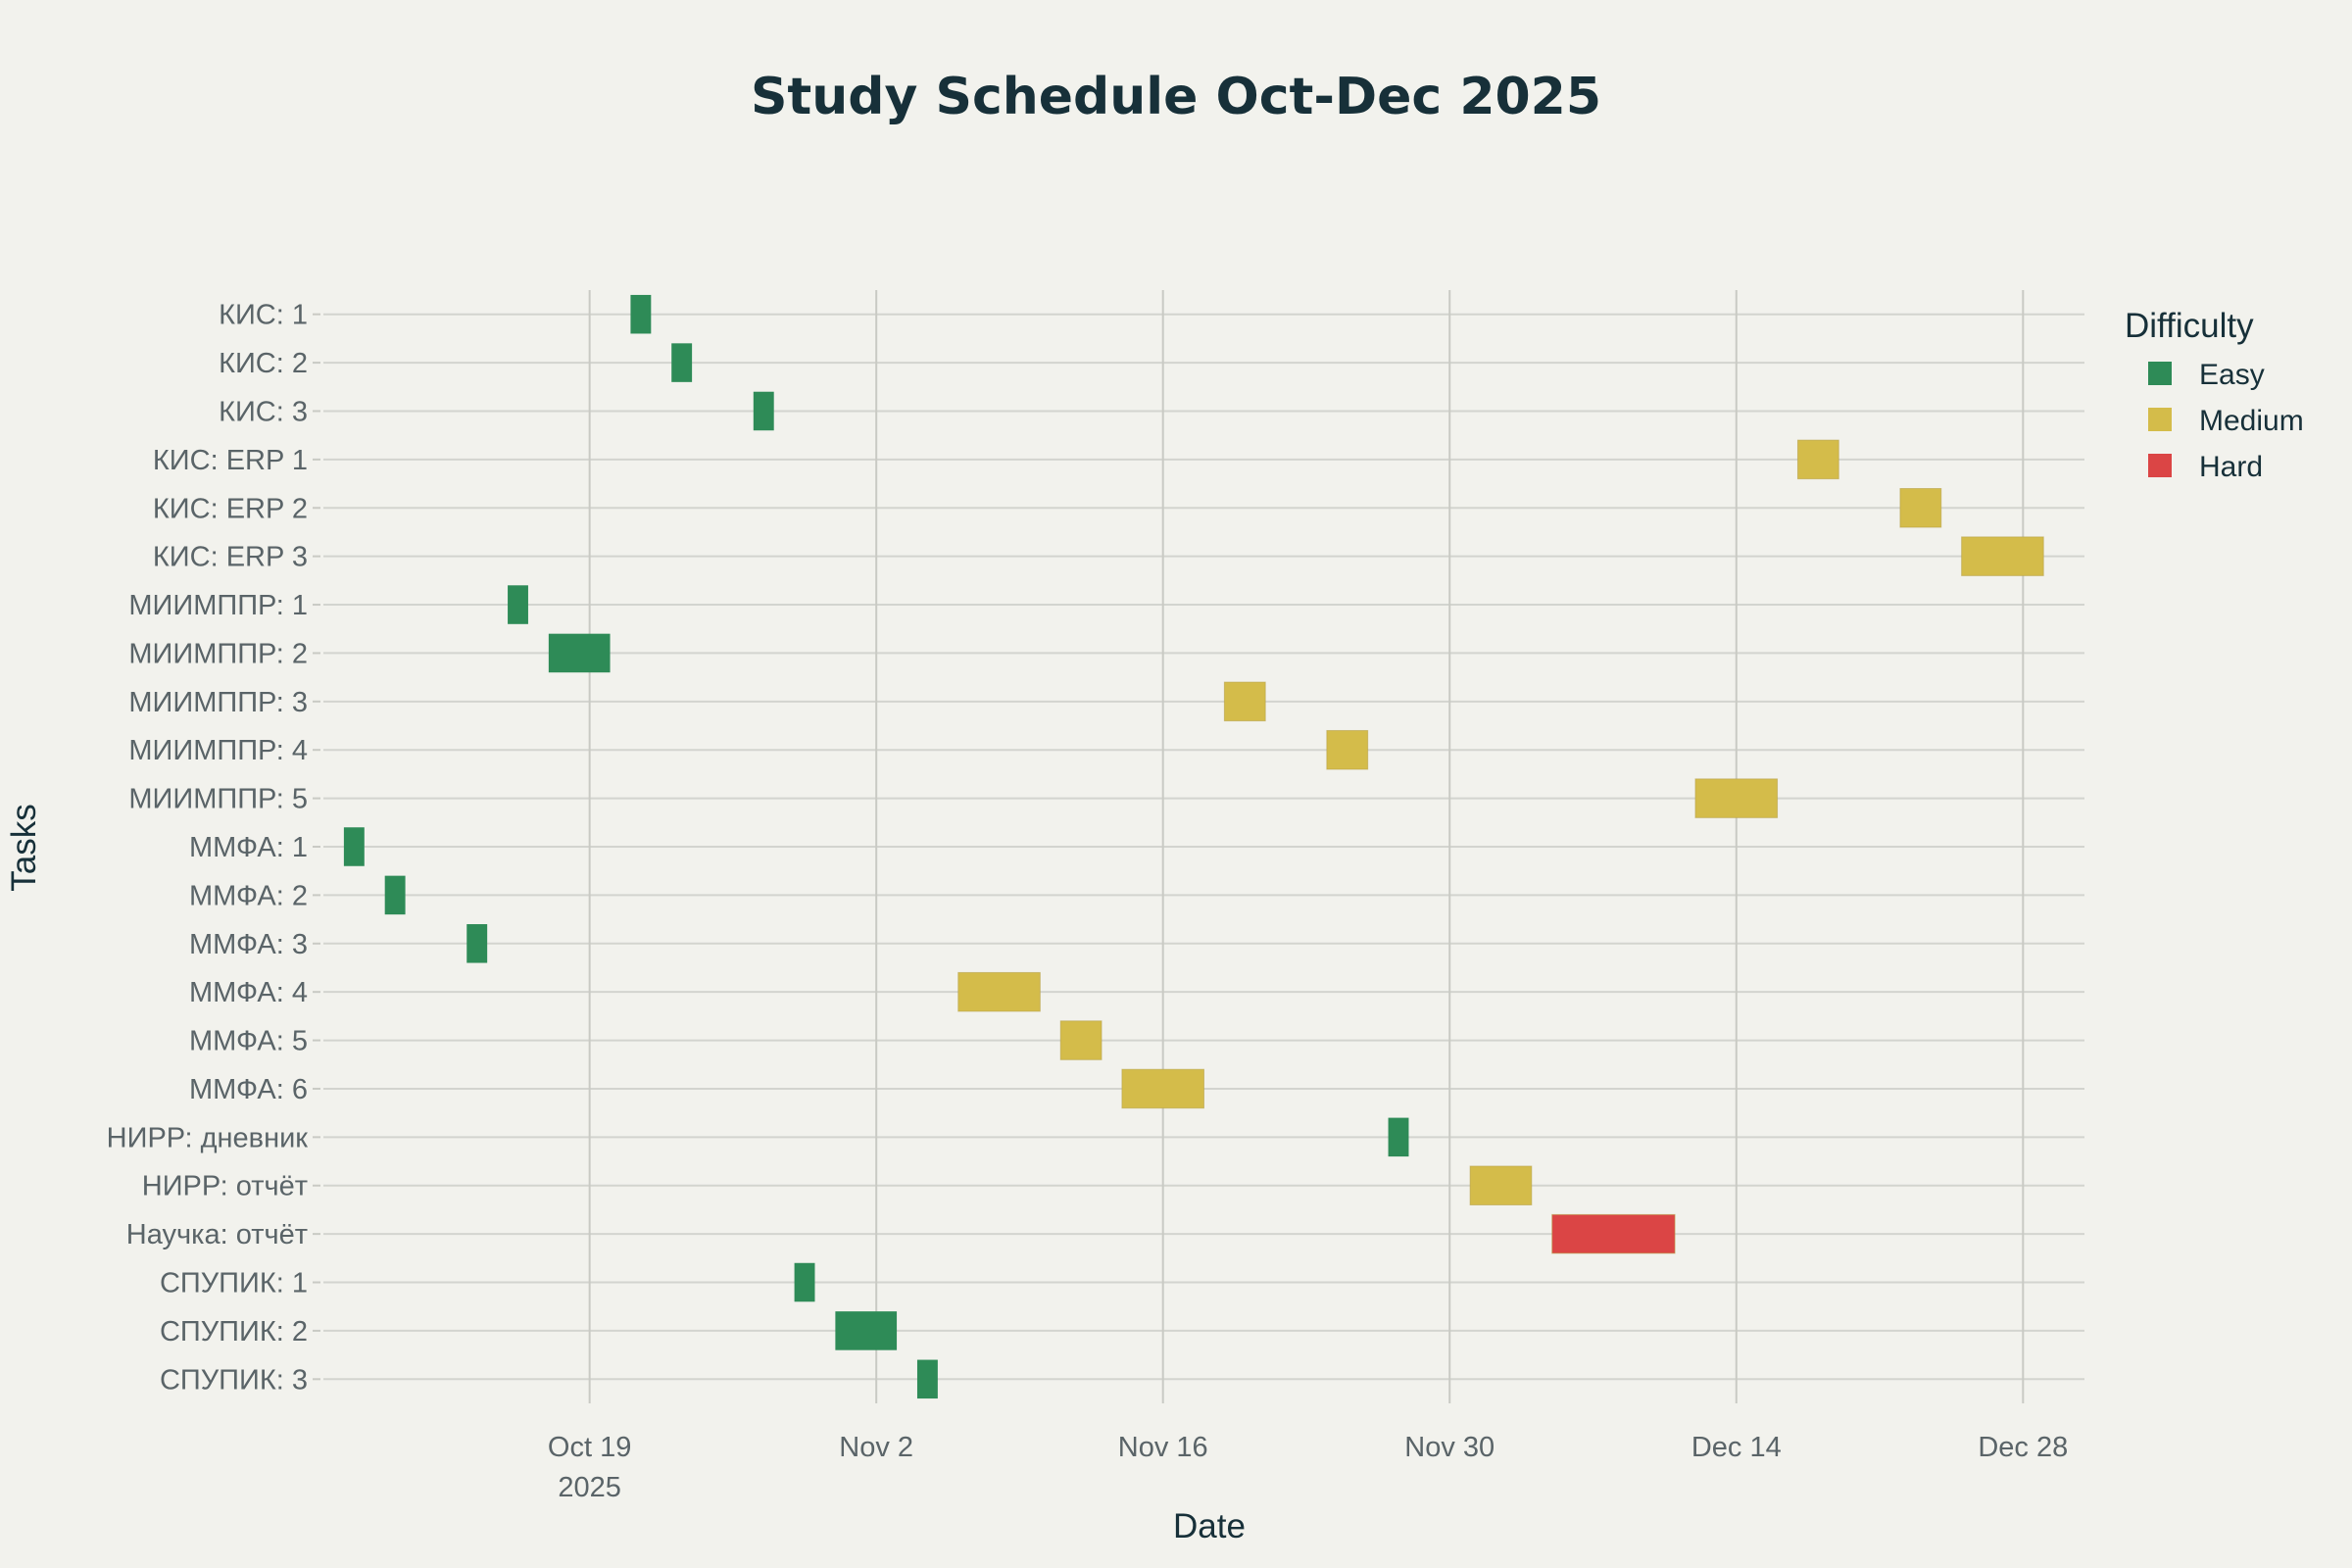  Describe the element at coordinates (263, 315) in the screenshot. I see `y-tick-label: КИС: 1` at that location.